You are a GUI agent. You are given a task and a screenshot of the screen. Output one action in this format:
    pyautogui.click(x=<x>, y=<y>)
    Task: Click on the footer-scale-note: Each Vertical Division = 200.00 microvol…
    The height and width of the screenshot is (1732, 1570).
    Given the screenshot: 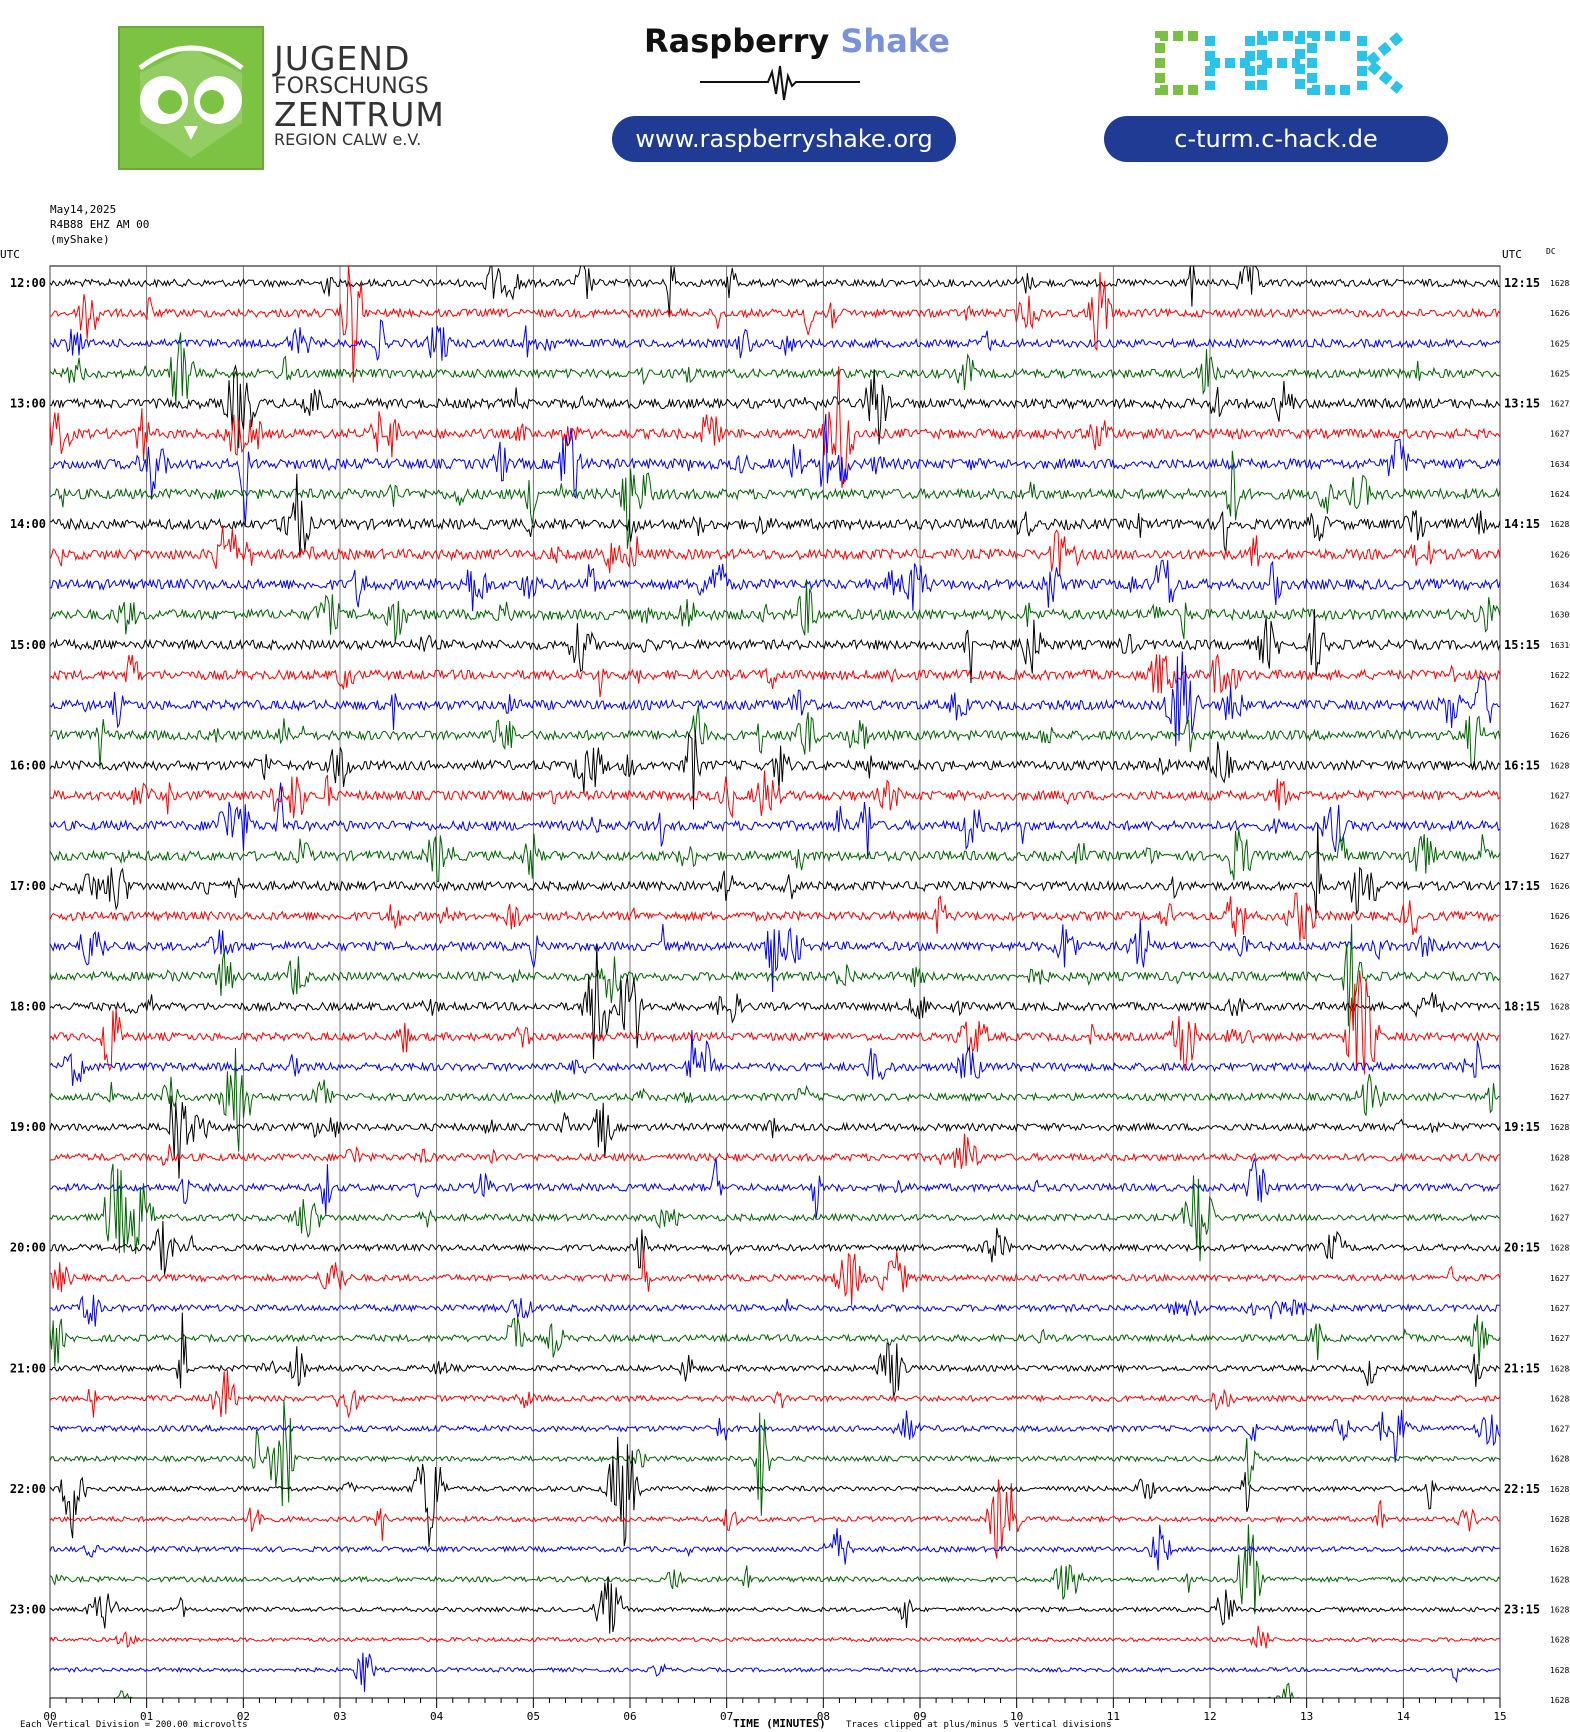 What is the action you would take?
    pyautogui.click(x=134, y=1725)
    